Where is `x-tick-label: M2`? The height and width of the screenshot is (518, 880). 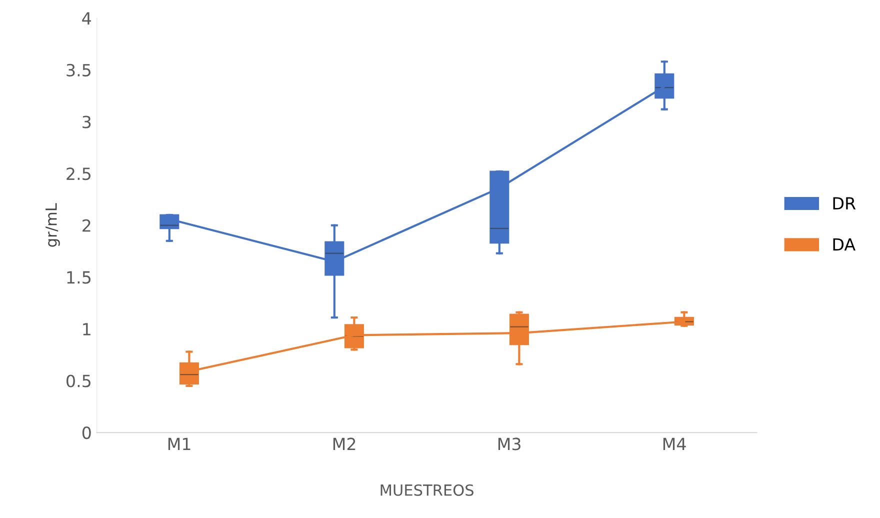 x-tick-label: M2 is located at coordinates (344, 444).